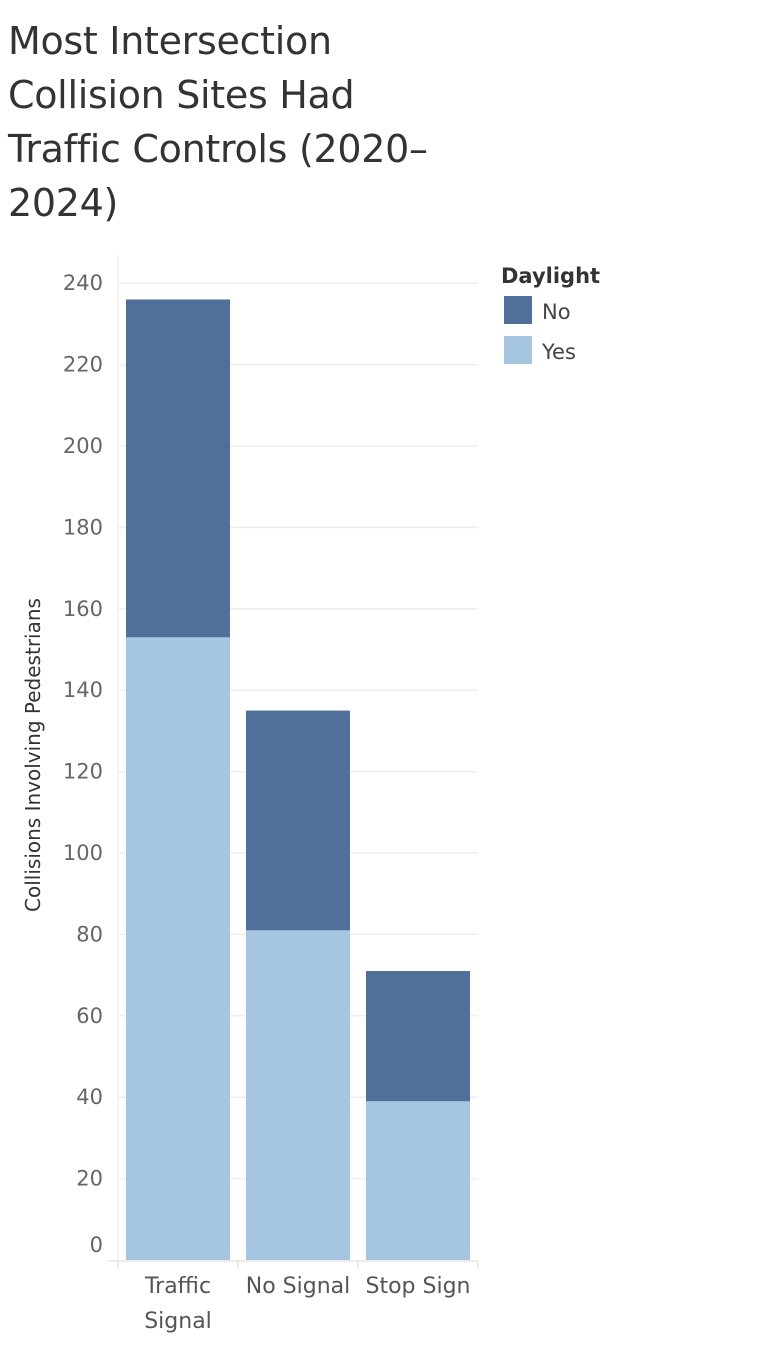 The image size is (778, 1371). What do you see at coordinates (89, 1016) in the screenshot?
I see `y-tick-label: 60` at bounding box center [89, 1016].